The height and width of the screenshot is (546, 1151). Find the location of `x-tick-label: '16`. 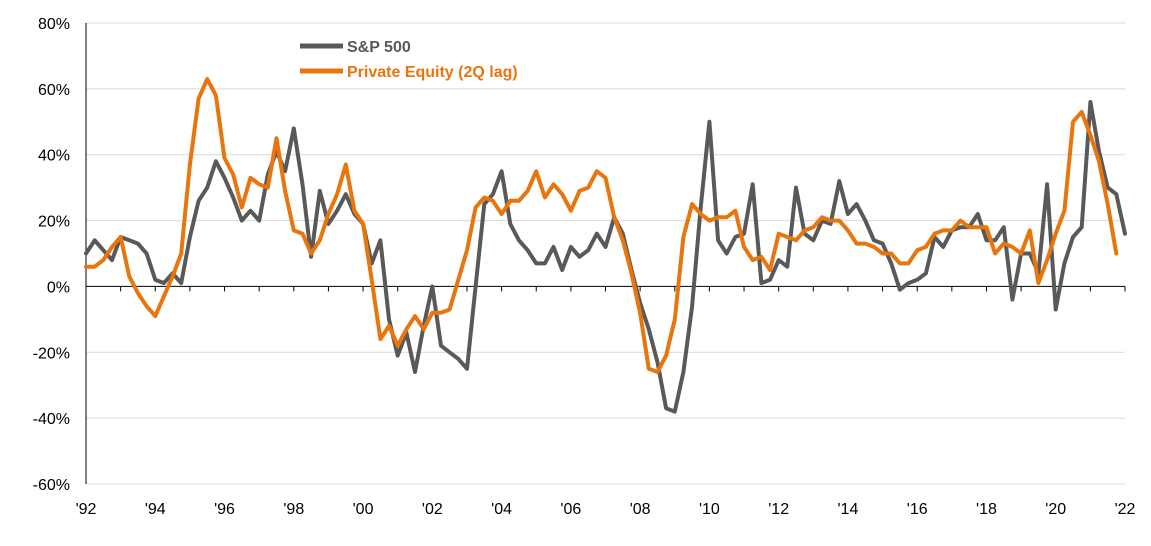

x-tick-label: '16 is located at coordinates (917, 509).